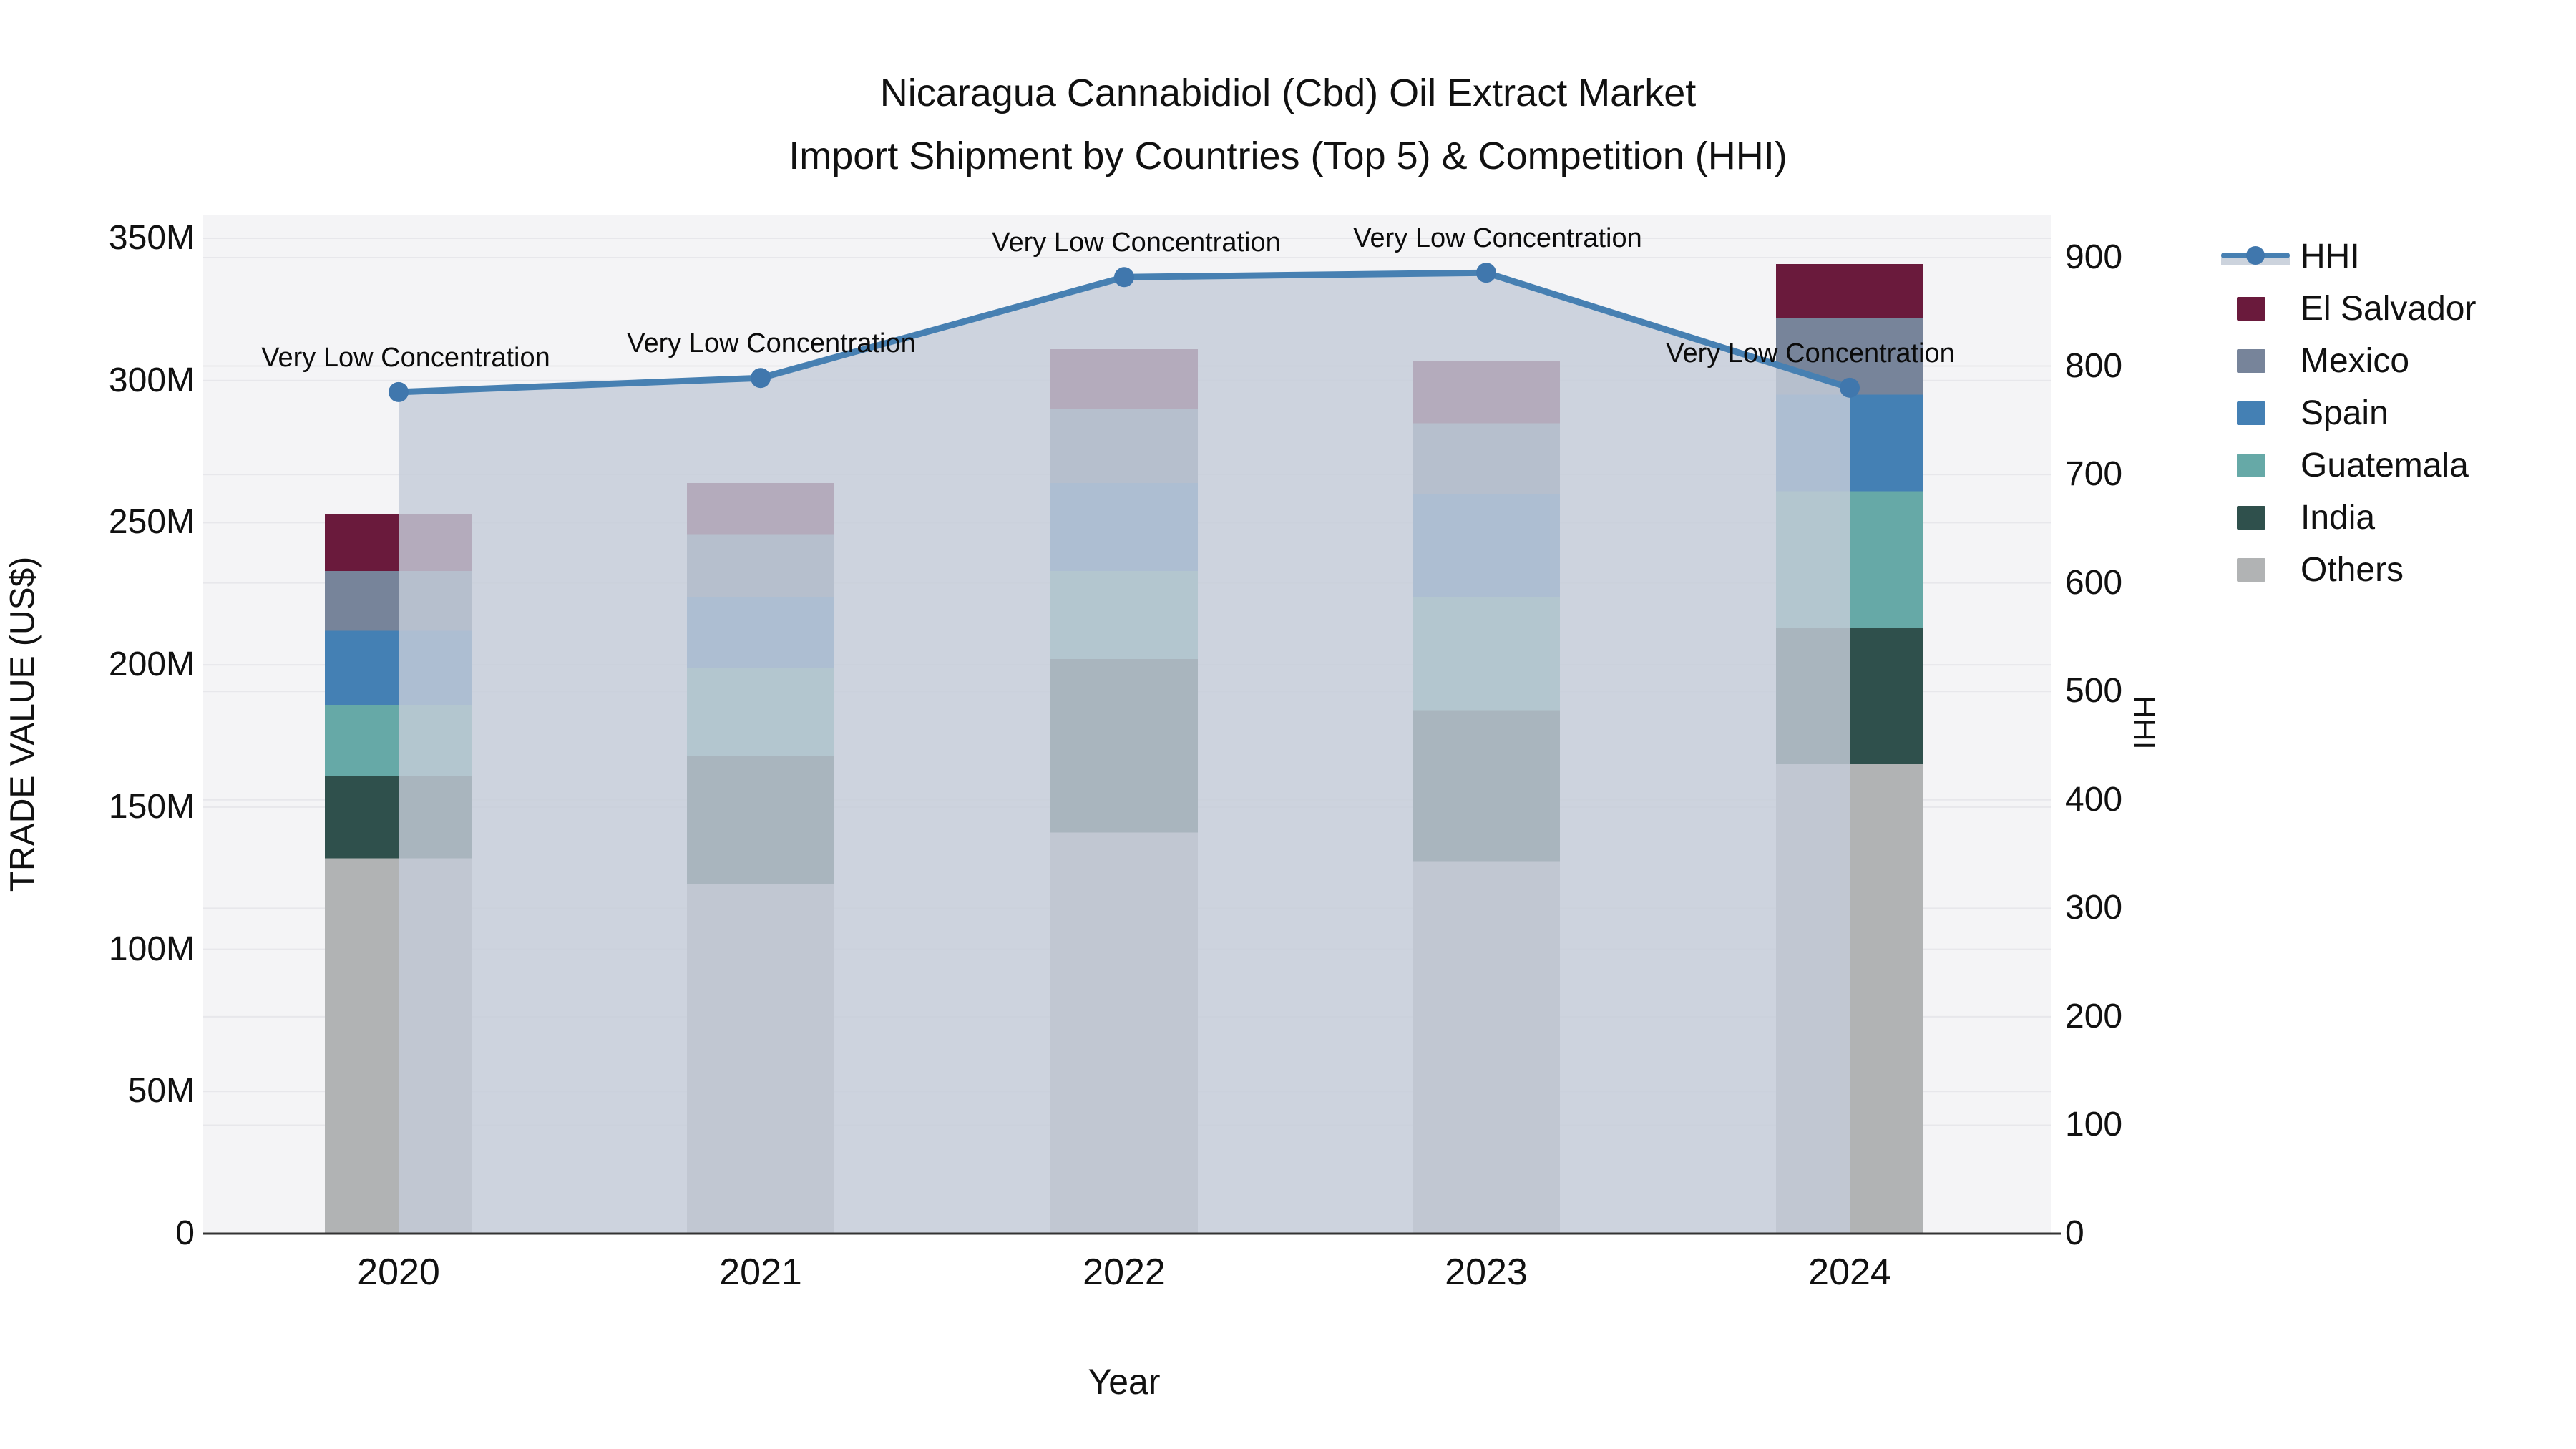  What do you see at coordinates (2352, 569) in the screenshot?
I see `legend-label: Others` at bounding box center [2352, 569].